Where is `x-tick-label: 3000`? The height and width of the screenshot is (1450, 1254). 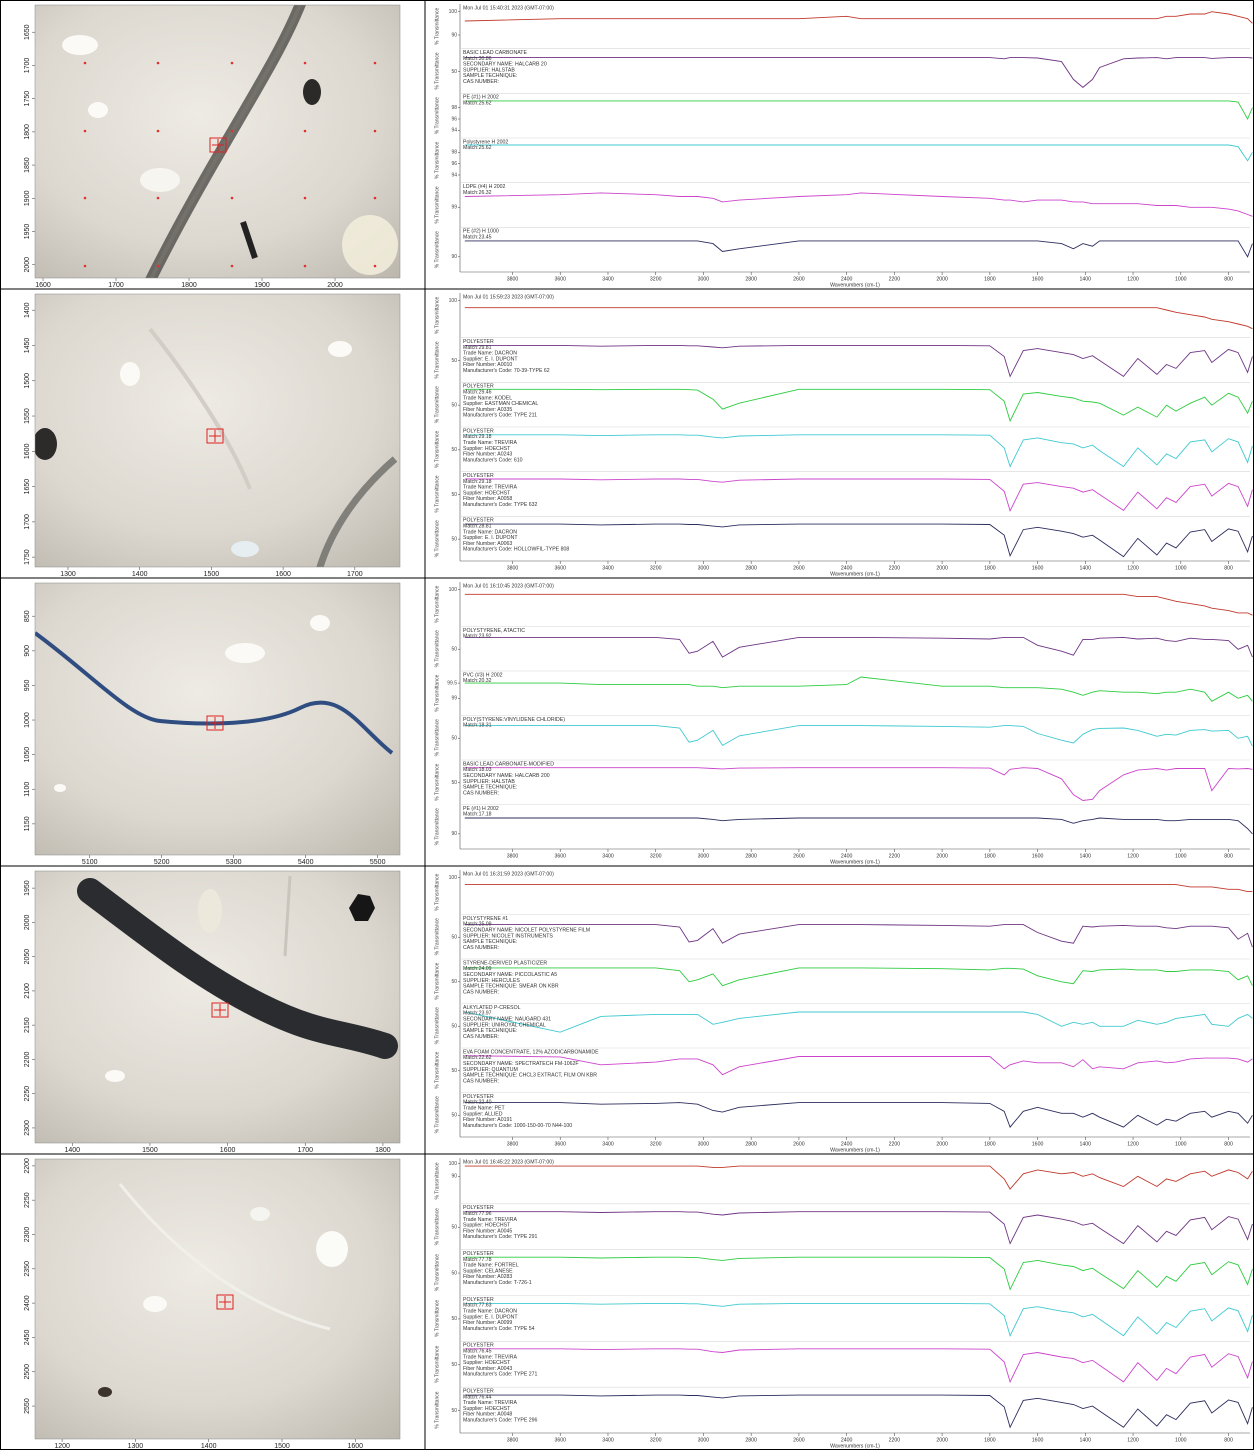 x-tick-label: 3000 is located at coordinates (704, 568).